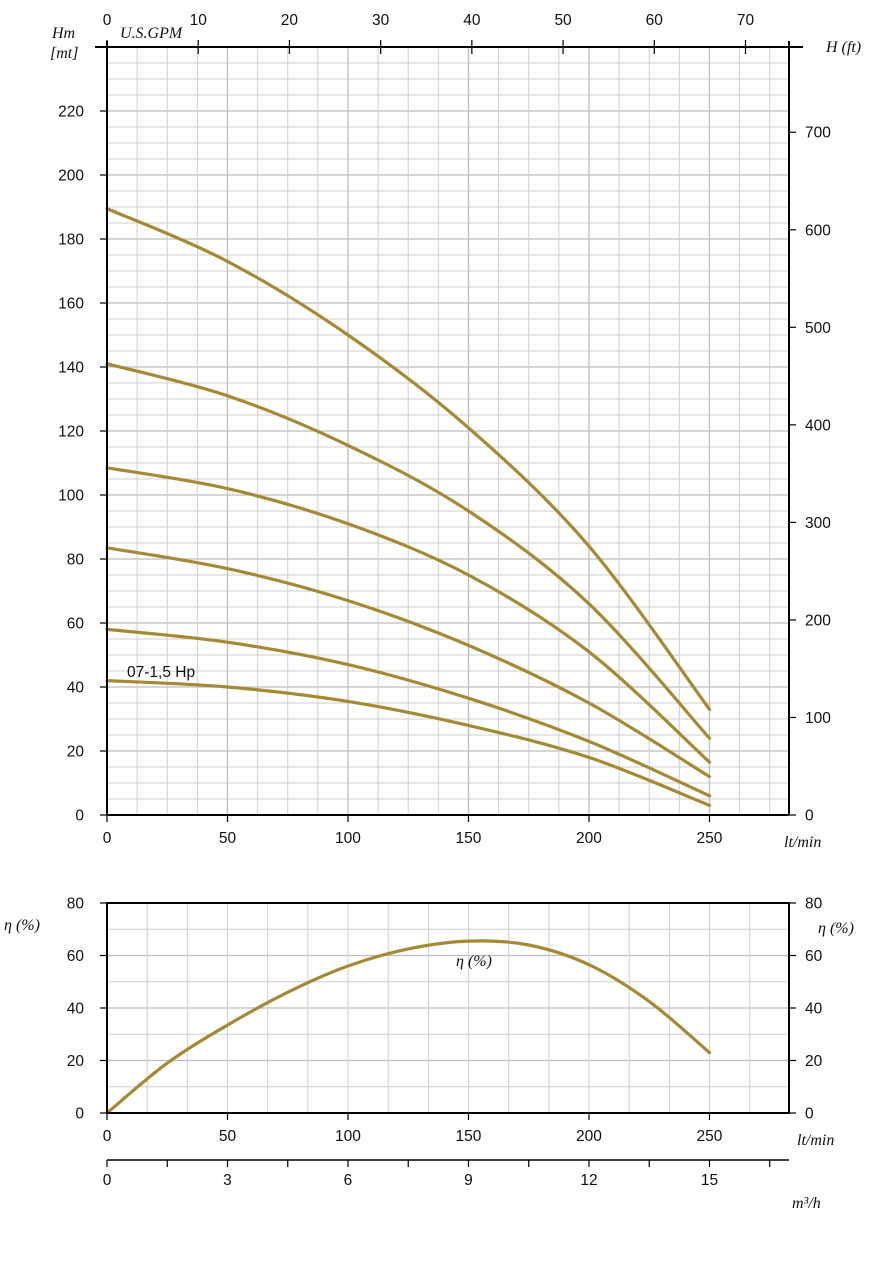 This screenshot has width=870, height=1261. Describe the element at coordinates (806, 1203) in the screenshot. I see `m3h-axis-title: m³/h` at that location.